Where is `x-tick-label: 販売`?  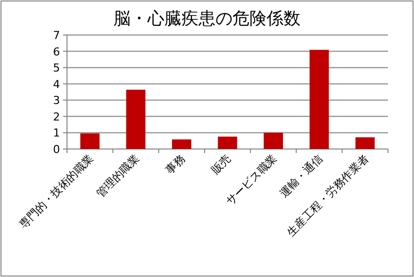 x-tick-label: 販売 is located at coordinates (221, 164).